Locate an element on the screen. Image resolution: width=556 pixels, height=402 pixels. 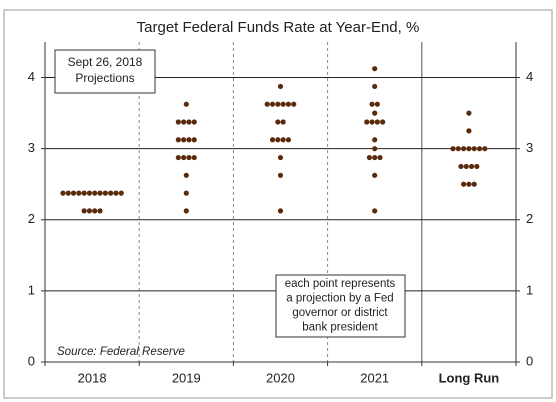
note-line: a projection by a Fed is located at coordinates (339, 299).